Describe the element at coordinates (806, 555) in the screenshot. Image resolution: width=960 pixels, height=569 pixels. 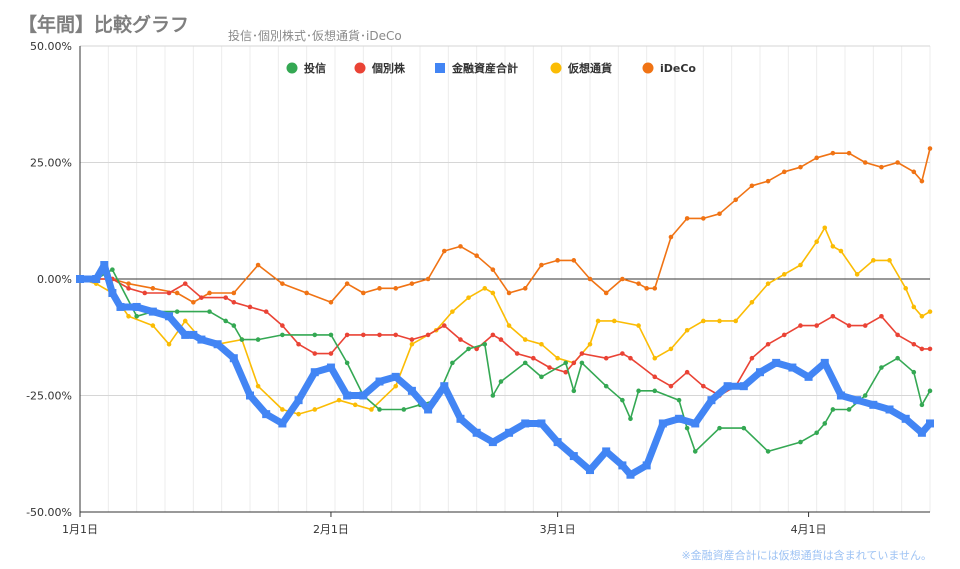
I see `chart-footnote: ※金融資産合計には仮想通貨は含まれていません。` at that location.